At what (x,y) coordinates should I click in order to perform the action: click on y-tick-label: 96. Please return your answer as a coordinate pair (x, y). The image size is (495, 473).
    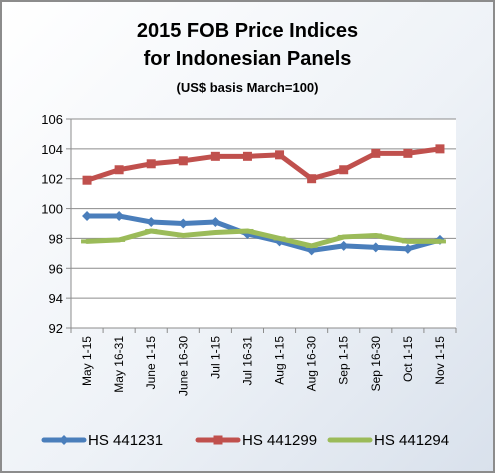
    Looking at the image, I should click on (56, 268).